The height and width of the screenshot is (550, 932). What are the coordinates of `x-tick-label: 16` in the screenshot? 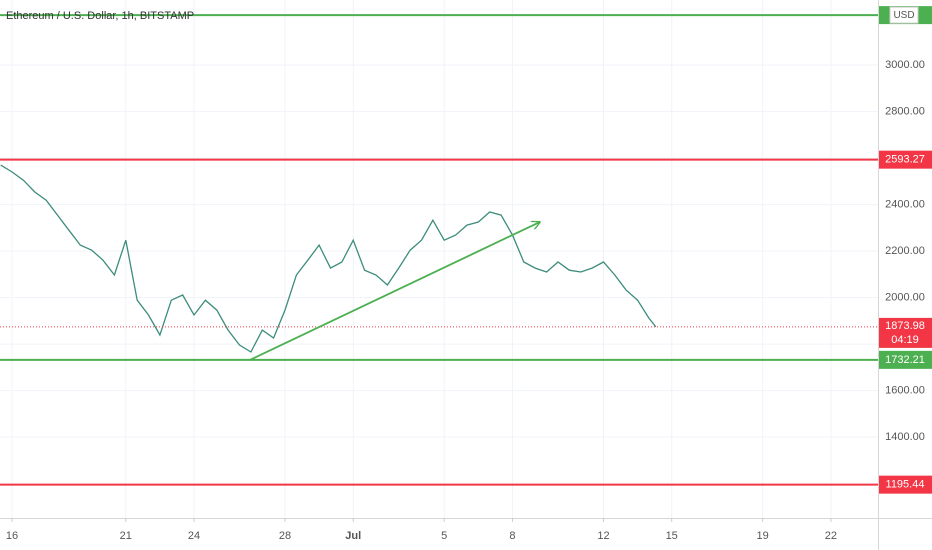 It's located at (12, 536).